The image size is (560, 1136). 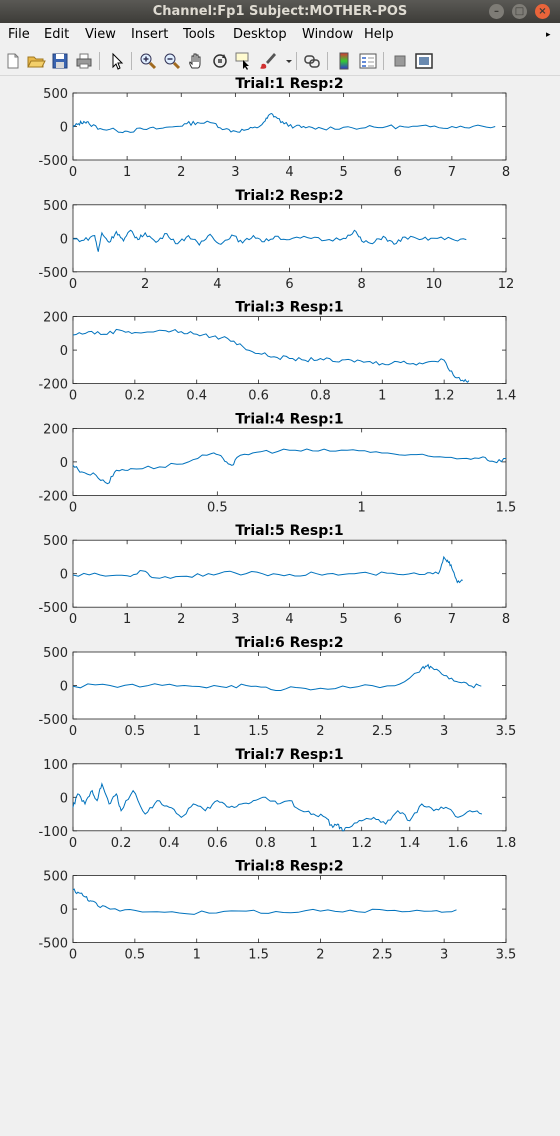 I want to click on x-tick-label: 7, so click(x=452, y=172).